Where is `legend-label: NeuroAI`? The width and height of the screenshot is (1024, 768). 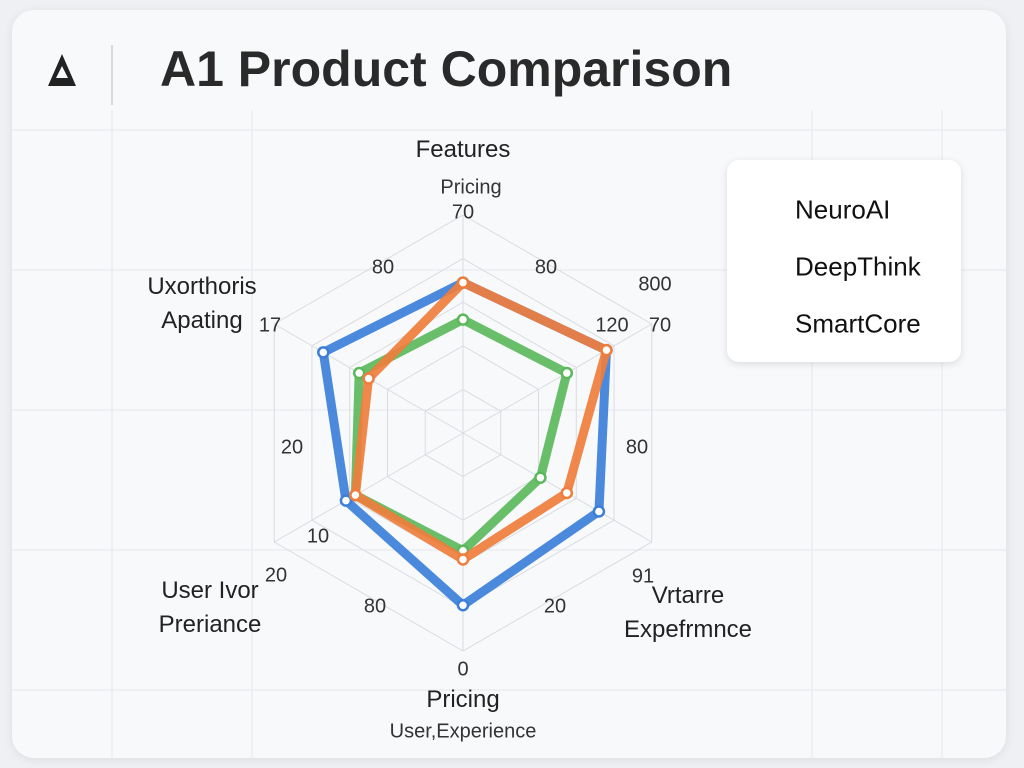
legend-label: NeuroAI is located at coordinates (843, 209).